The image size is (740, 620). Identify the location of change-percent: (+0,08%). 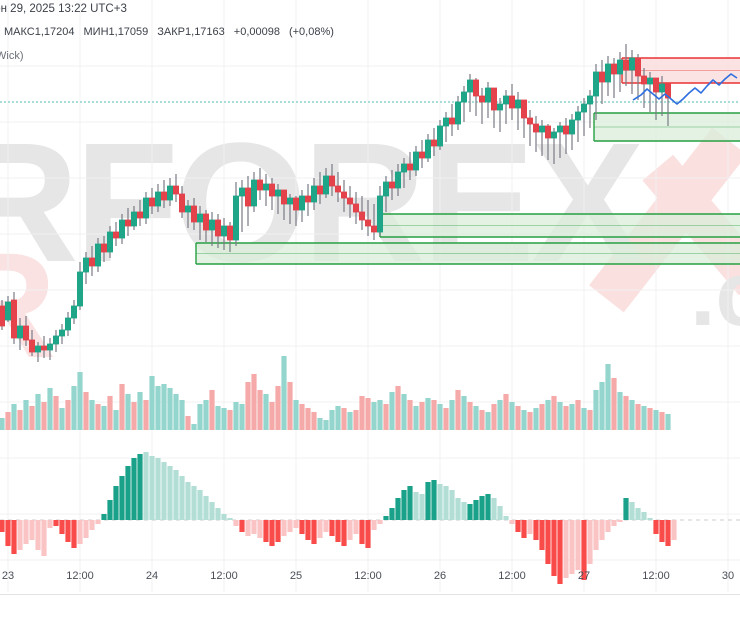
(311, 32).